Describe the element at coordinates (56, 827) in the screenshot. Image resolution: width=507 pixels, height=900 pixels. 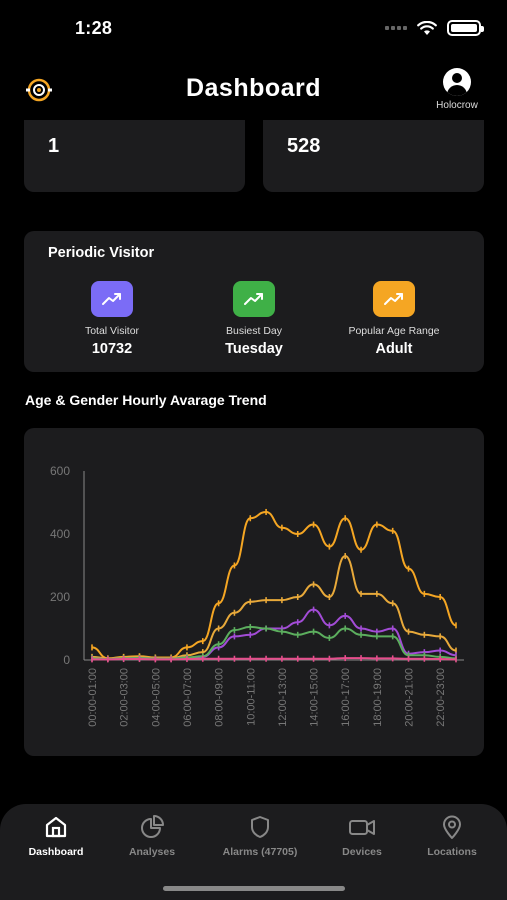
I see `home-icon` at that location.